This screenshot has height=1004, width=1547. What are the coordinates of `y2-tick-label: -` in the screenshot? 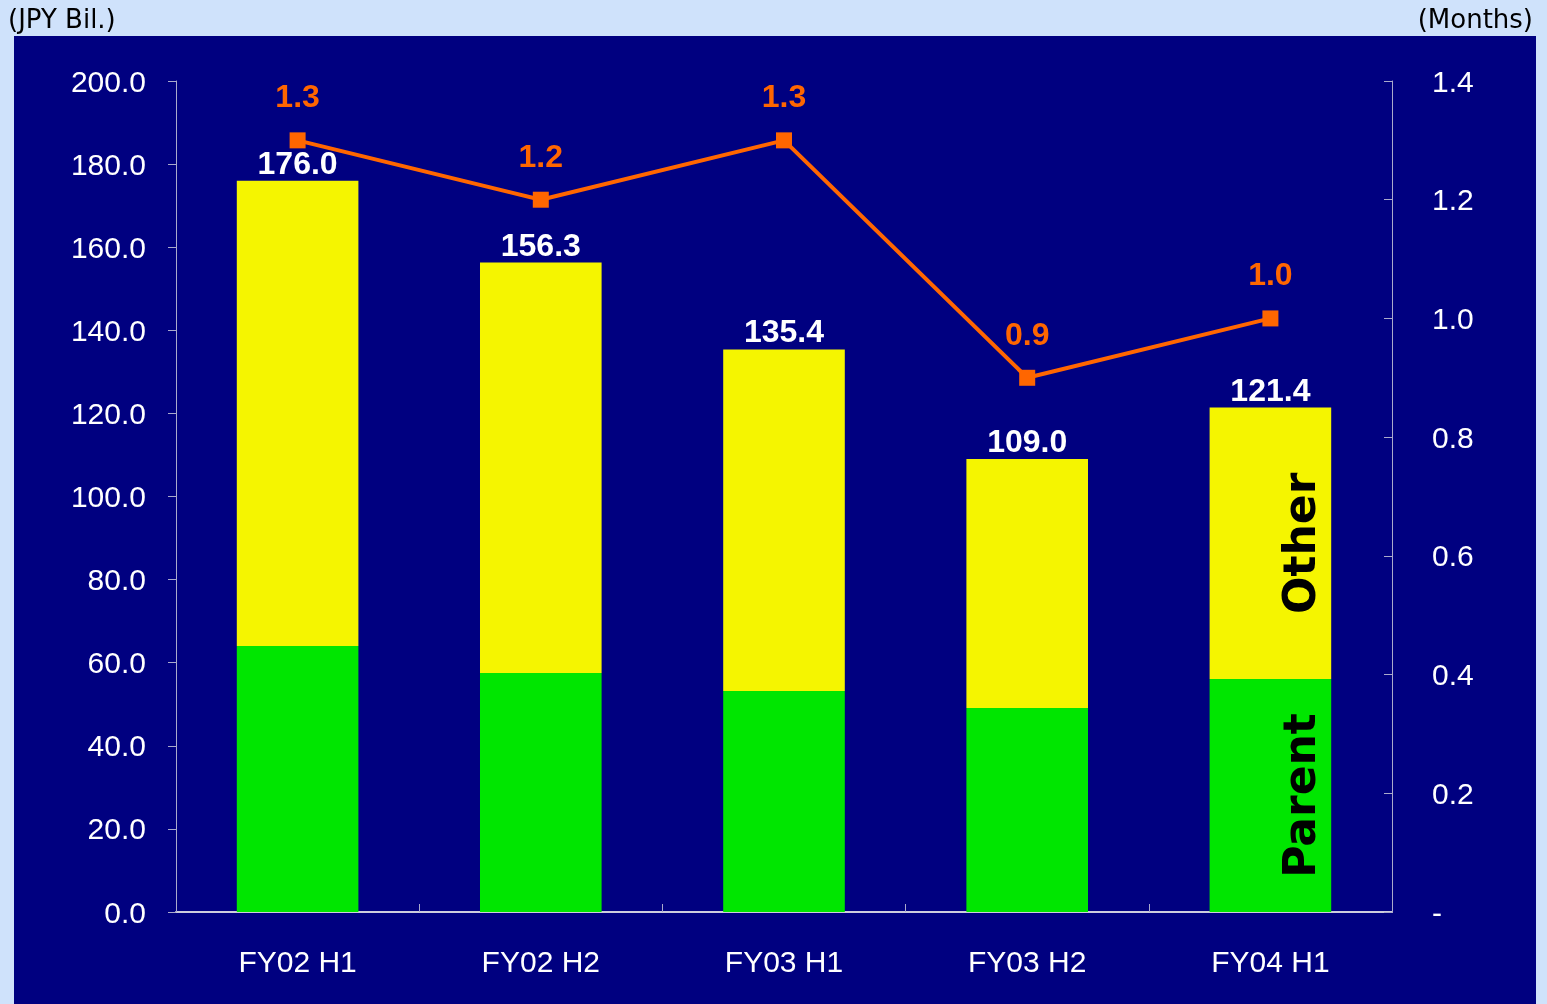 It's located at (1437, 912).